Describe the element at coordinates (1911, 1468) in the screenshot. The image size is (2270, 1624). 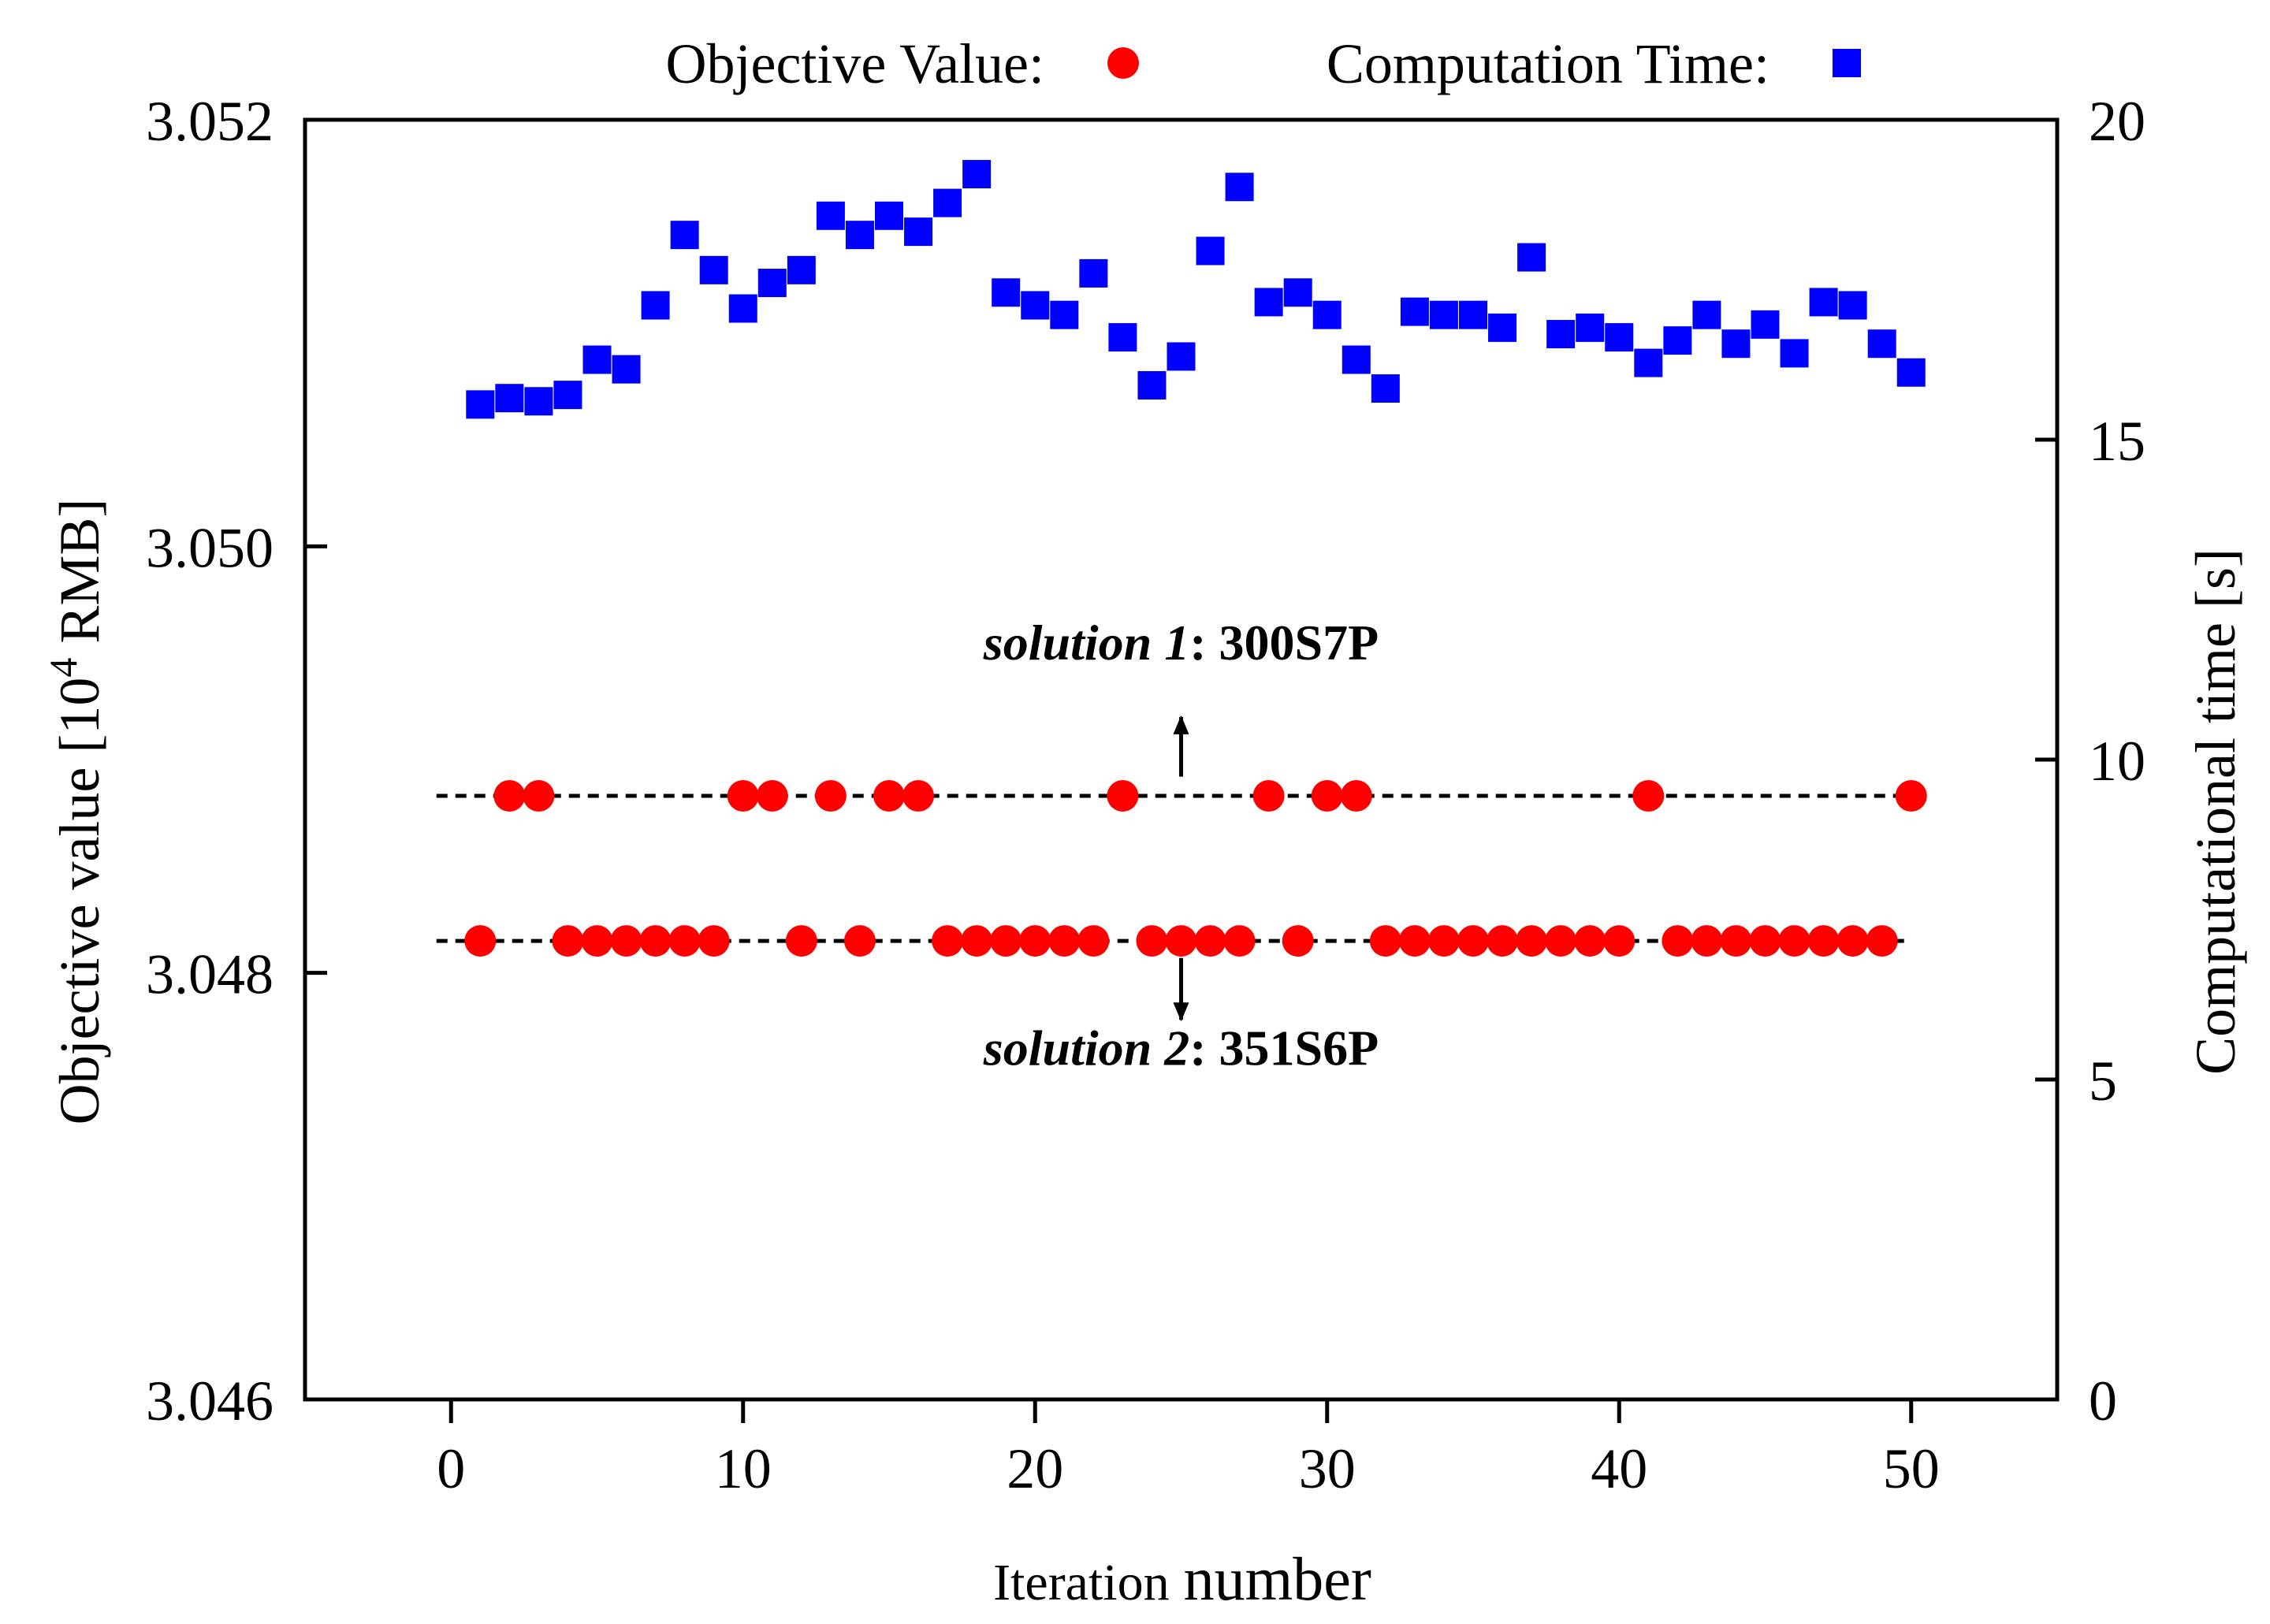
I see `x-tick-label-50: 50` at that location.